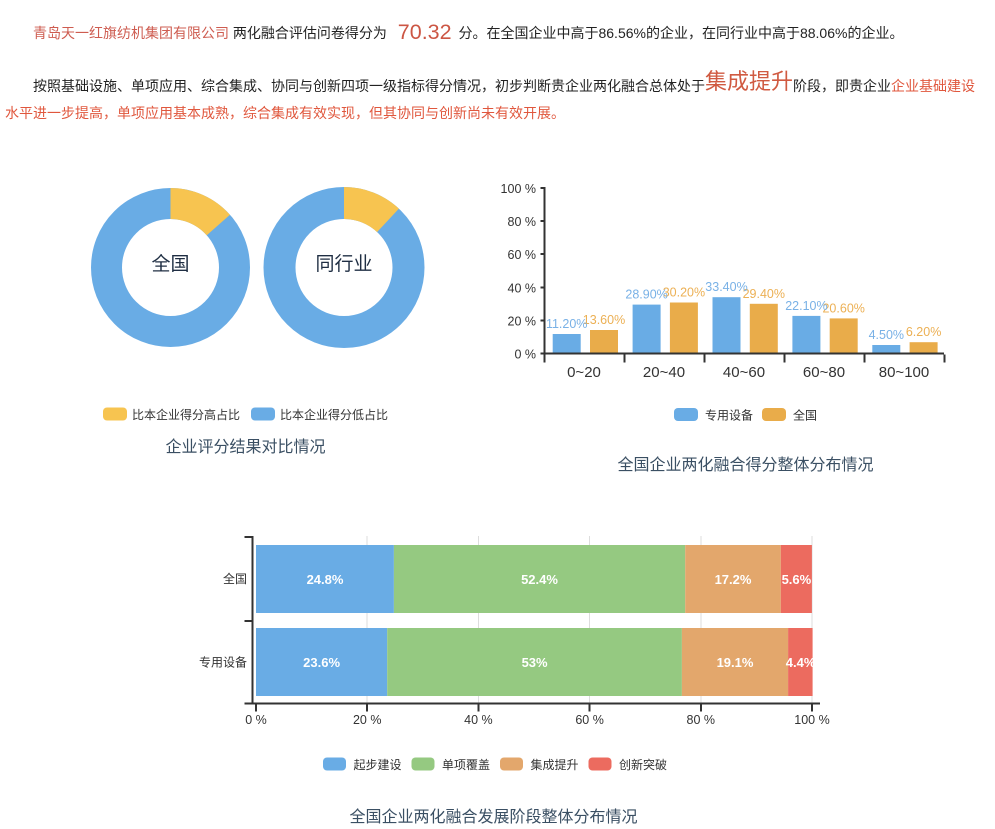  What do you see at coordinates (904, 372) in the screenshot?
I see `svg-text: 80~100` at bounding box center [904, 372].